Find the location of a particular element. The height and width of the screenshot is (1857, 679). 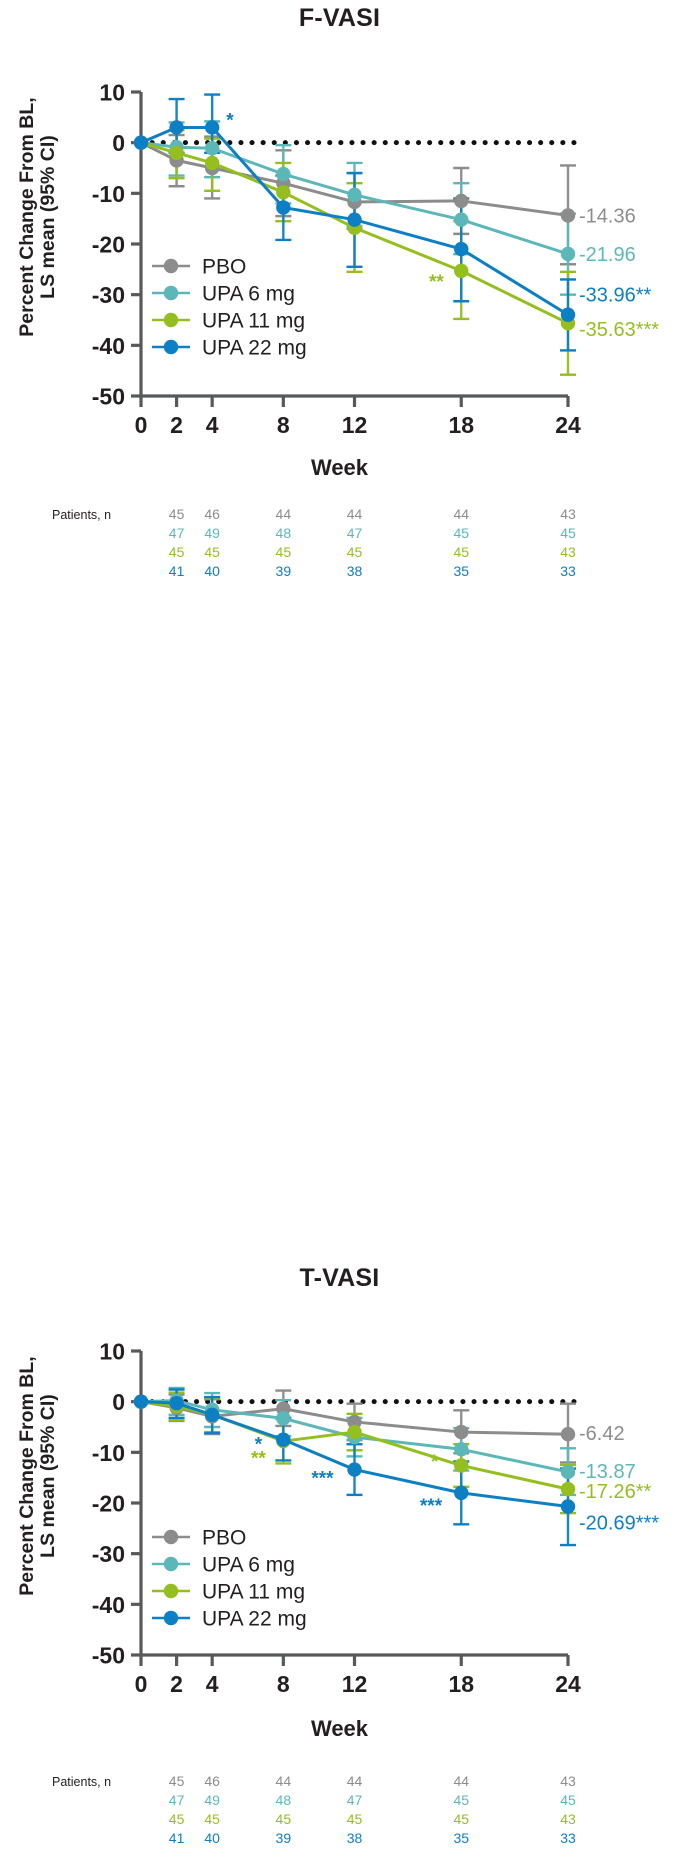

legend-label: UPA 22 mg is located at coordinates (254, 348).